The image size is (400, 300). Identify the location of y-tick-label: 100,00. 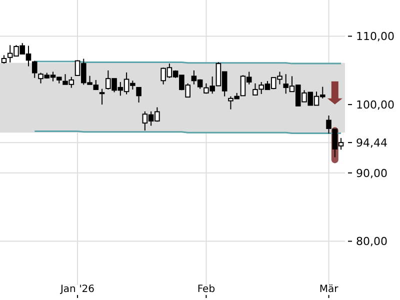
(375, 105).